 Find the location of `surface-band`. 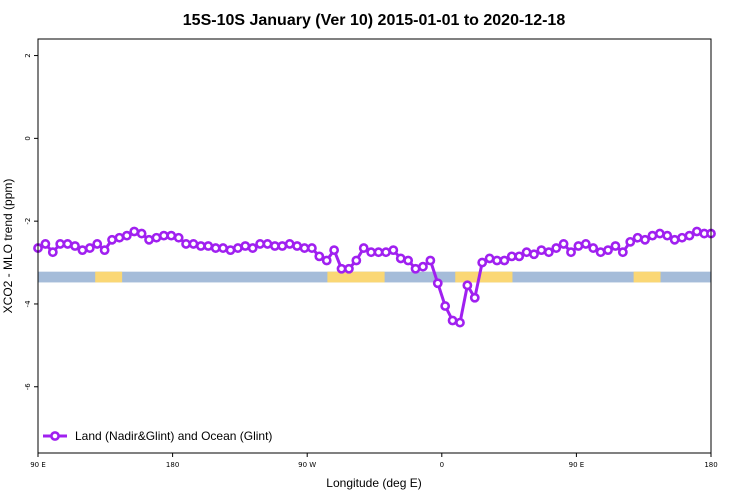

surface-band is located at coordinates (374, 277).